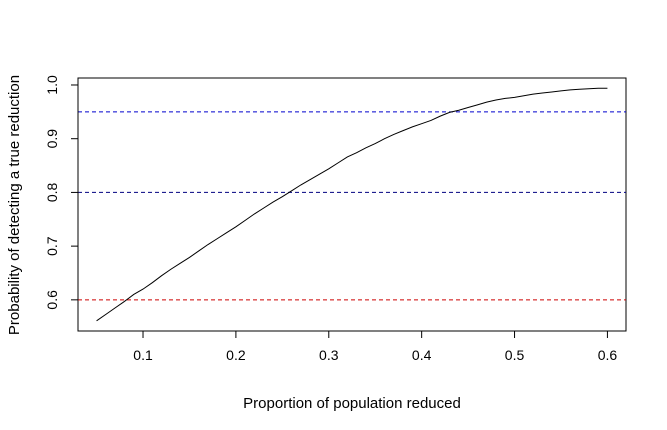 The height and width of the screenshot is (430, 667). Describe the element at coordinates (143, 355) in the screenshot. I see `x-tick-label: 0.1` at that location.